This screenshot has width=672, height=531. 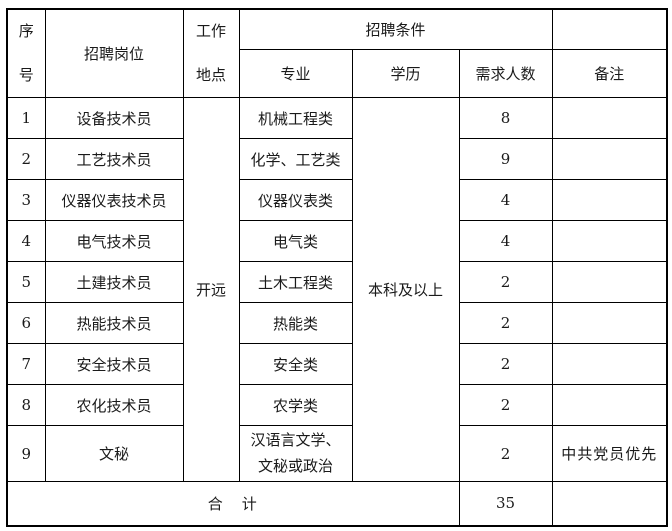 I want to click on cell-remark: 中共党员优先, so click(x=609, y=453).